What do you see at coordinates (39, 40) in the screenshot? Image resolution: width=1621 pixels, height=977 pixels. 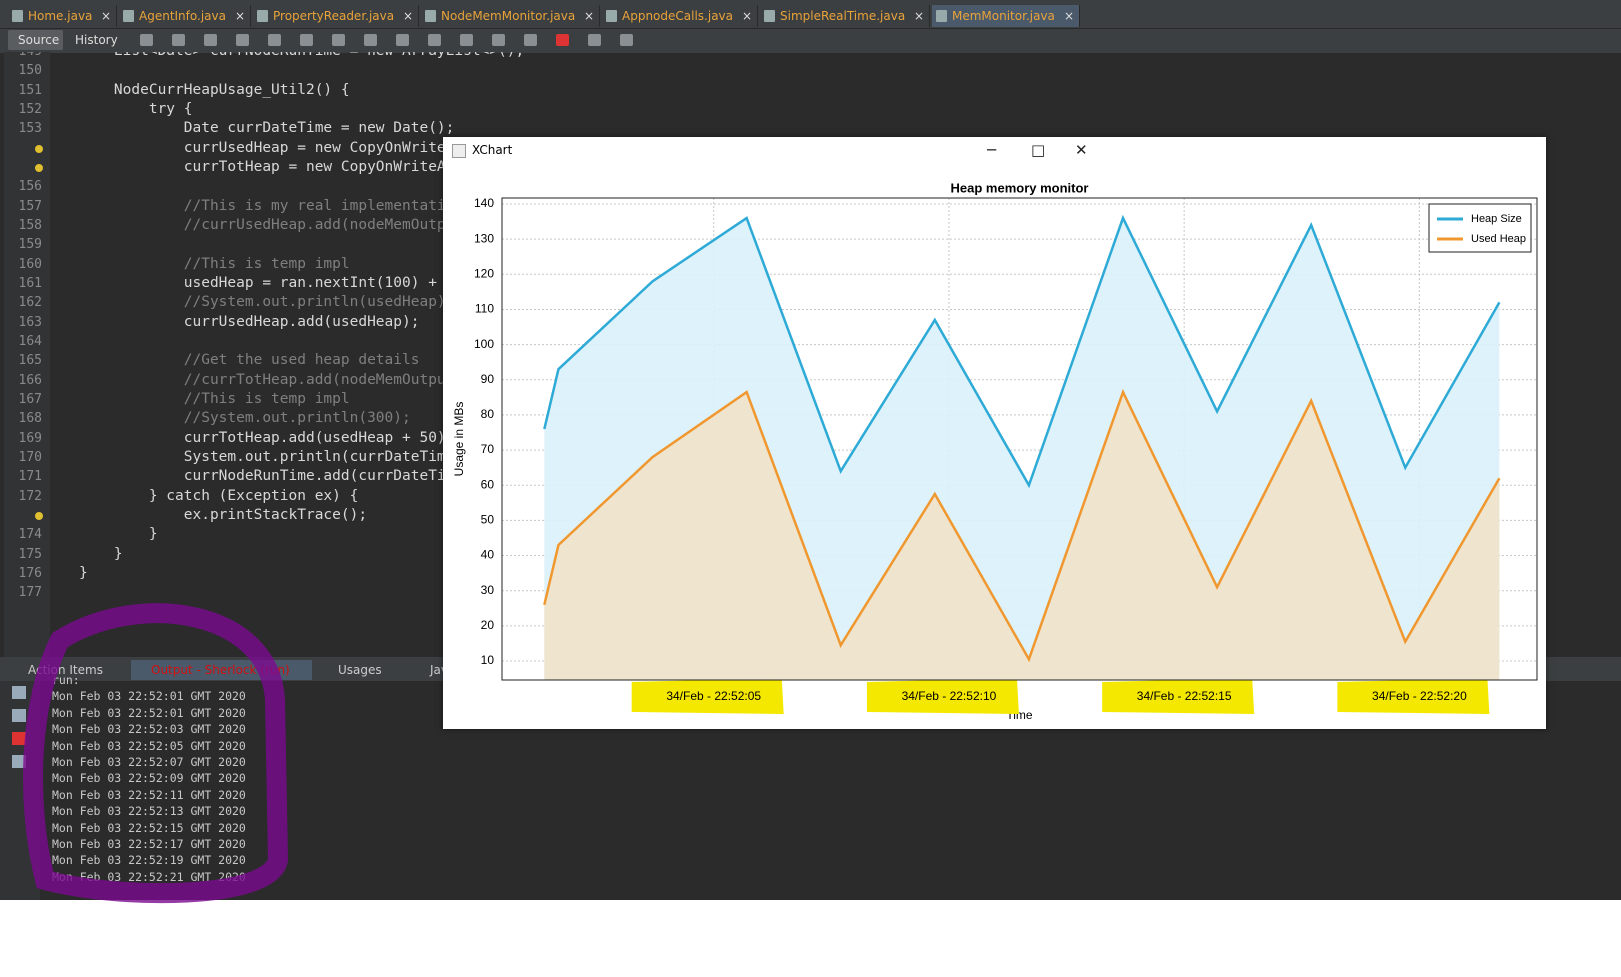 I see `source-button: Source` at bounding box center [39, 40].